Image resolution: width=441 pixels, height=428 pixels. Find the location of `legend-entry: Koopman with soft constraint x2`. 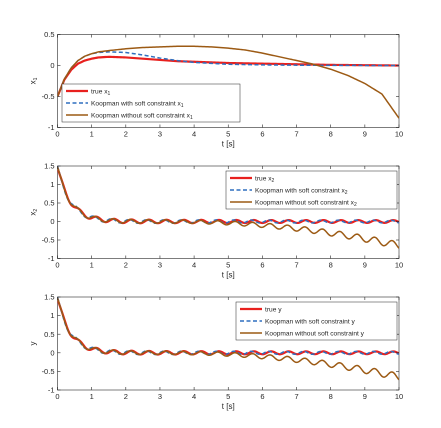

legend-entry: Koopman with soft constraint x2 is located at coordinates (301, 191).